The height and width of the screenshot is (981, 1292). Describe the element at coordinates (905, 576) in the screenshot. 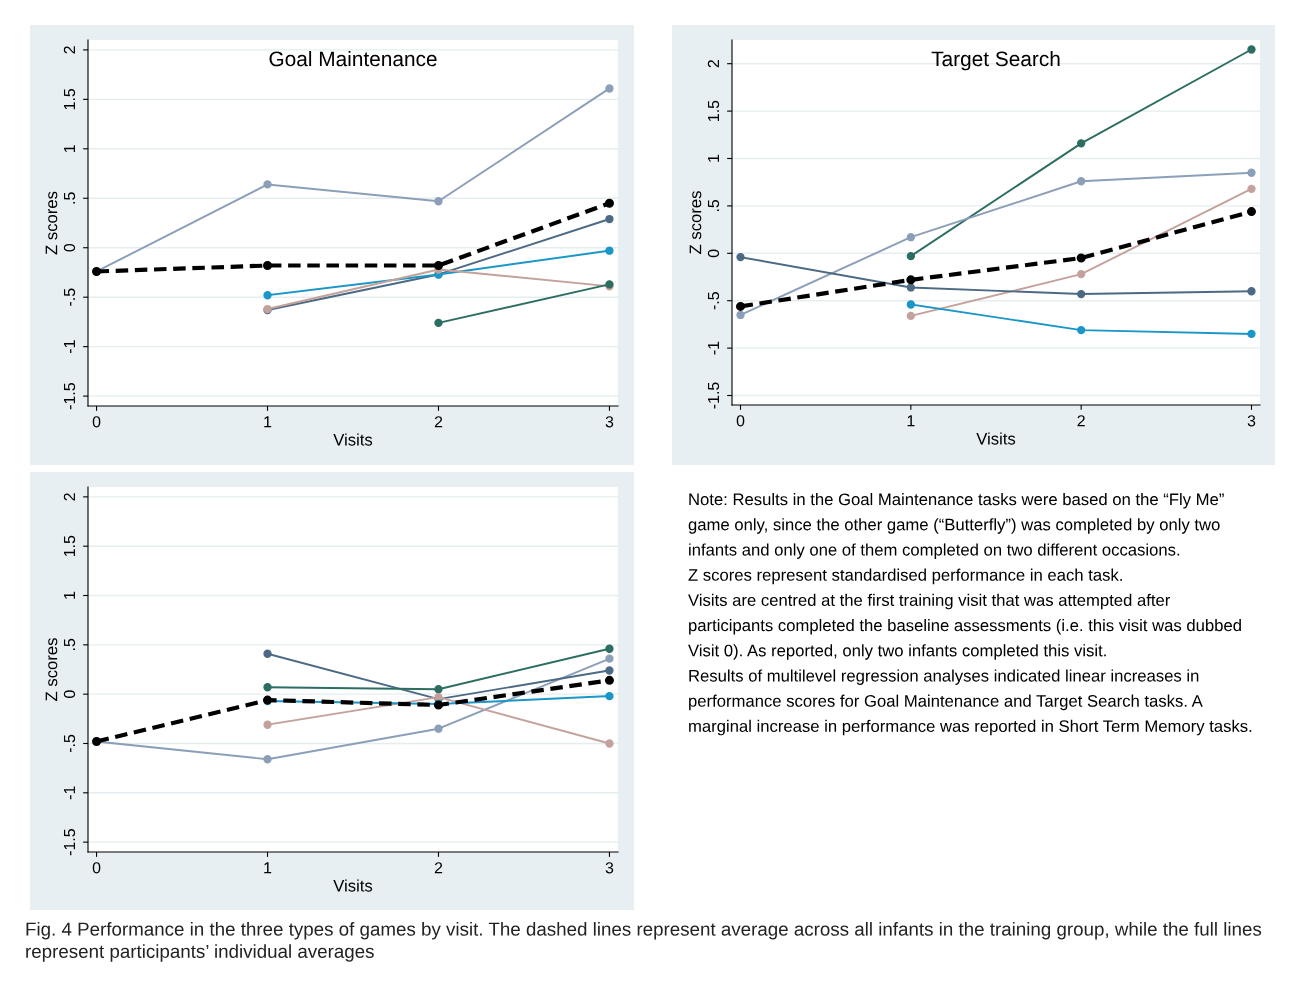

I see `text: Z scores represent standardised performance in each task.` at that location.